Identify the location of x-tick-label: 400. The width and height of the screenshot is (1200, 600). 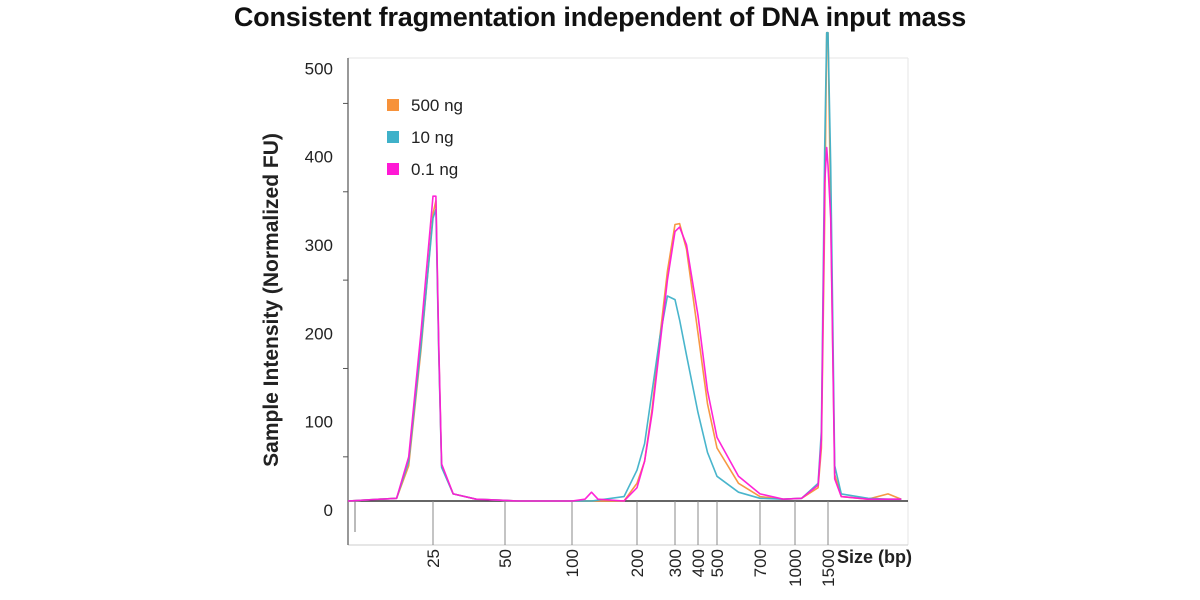
(698, 563).